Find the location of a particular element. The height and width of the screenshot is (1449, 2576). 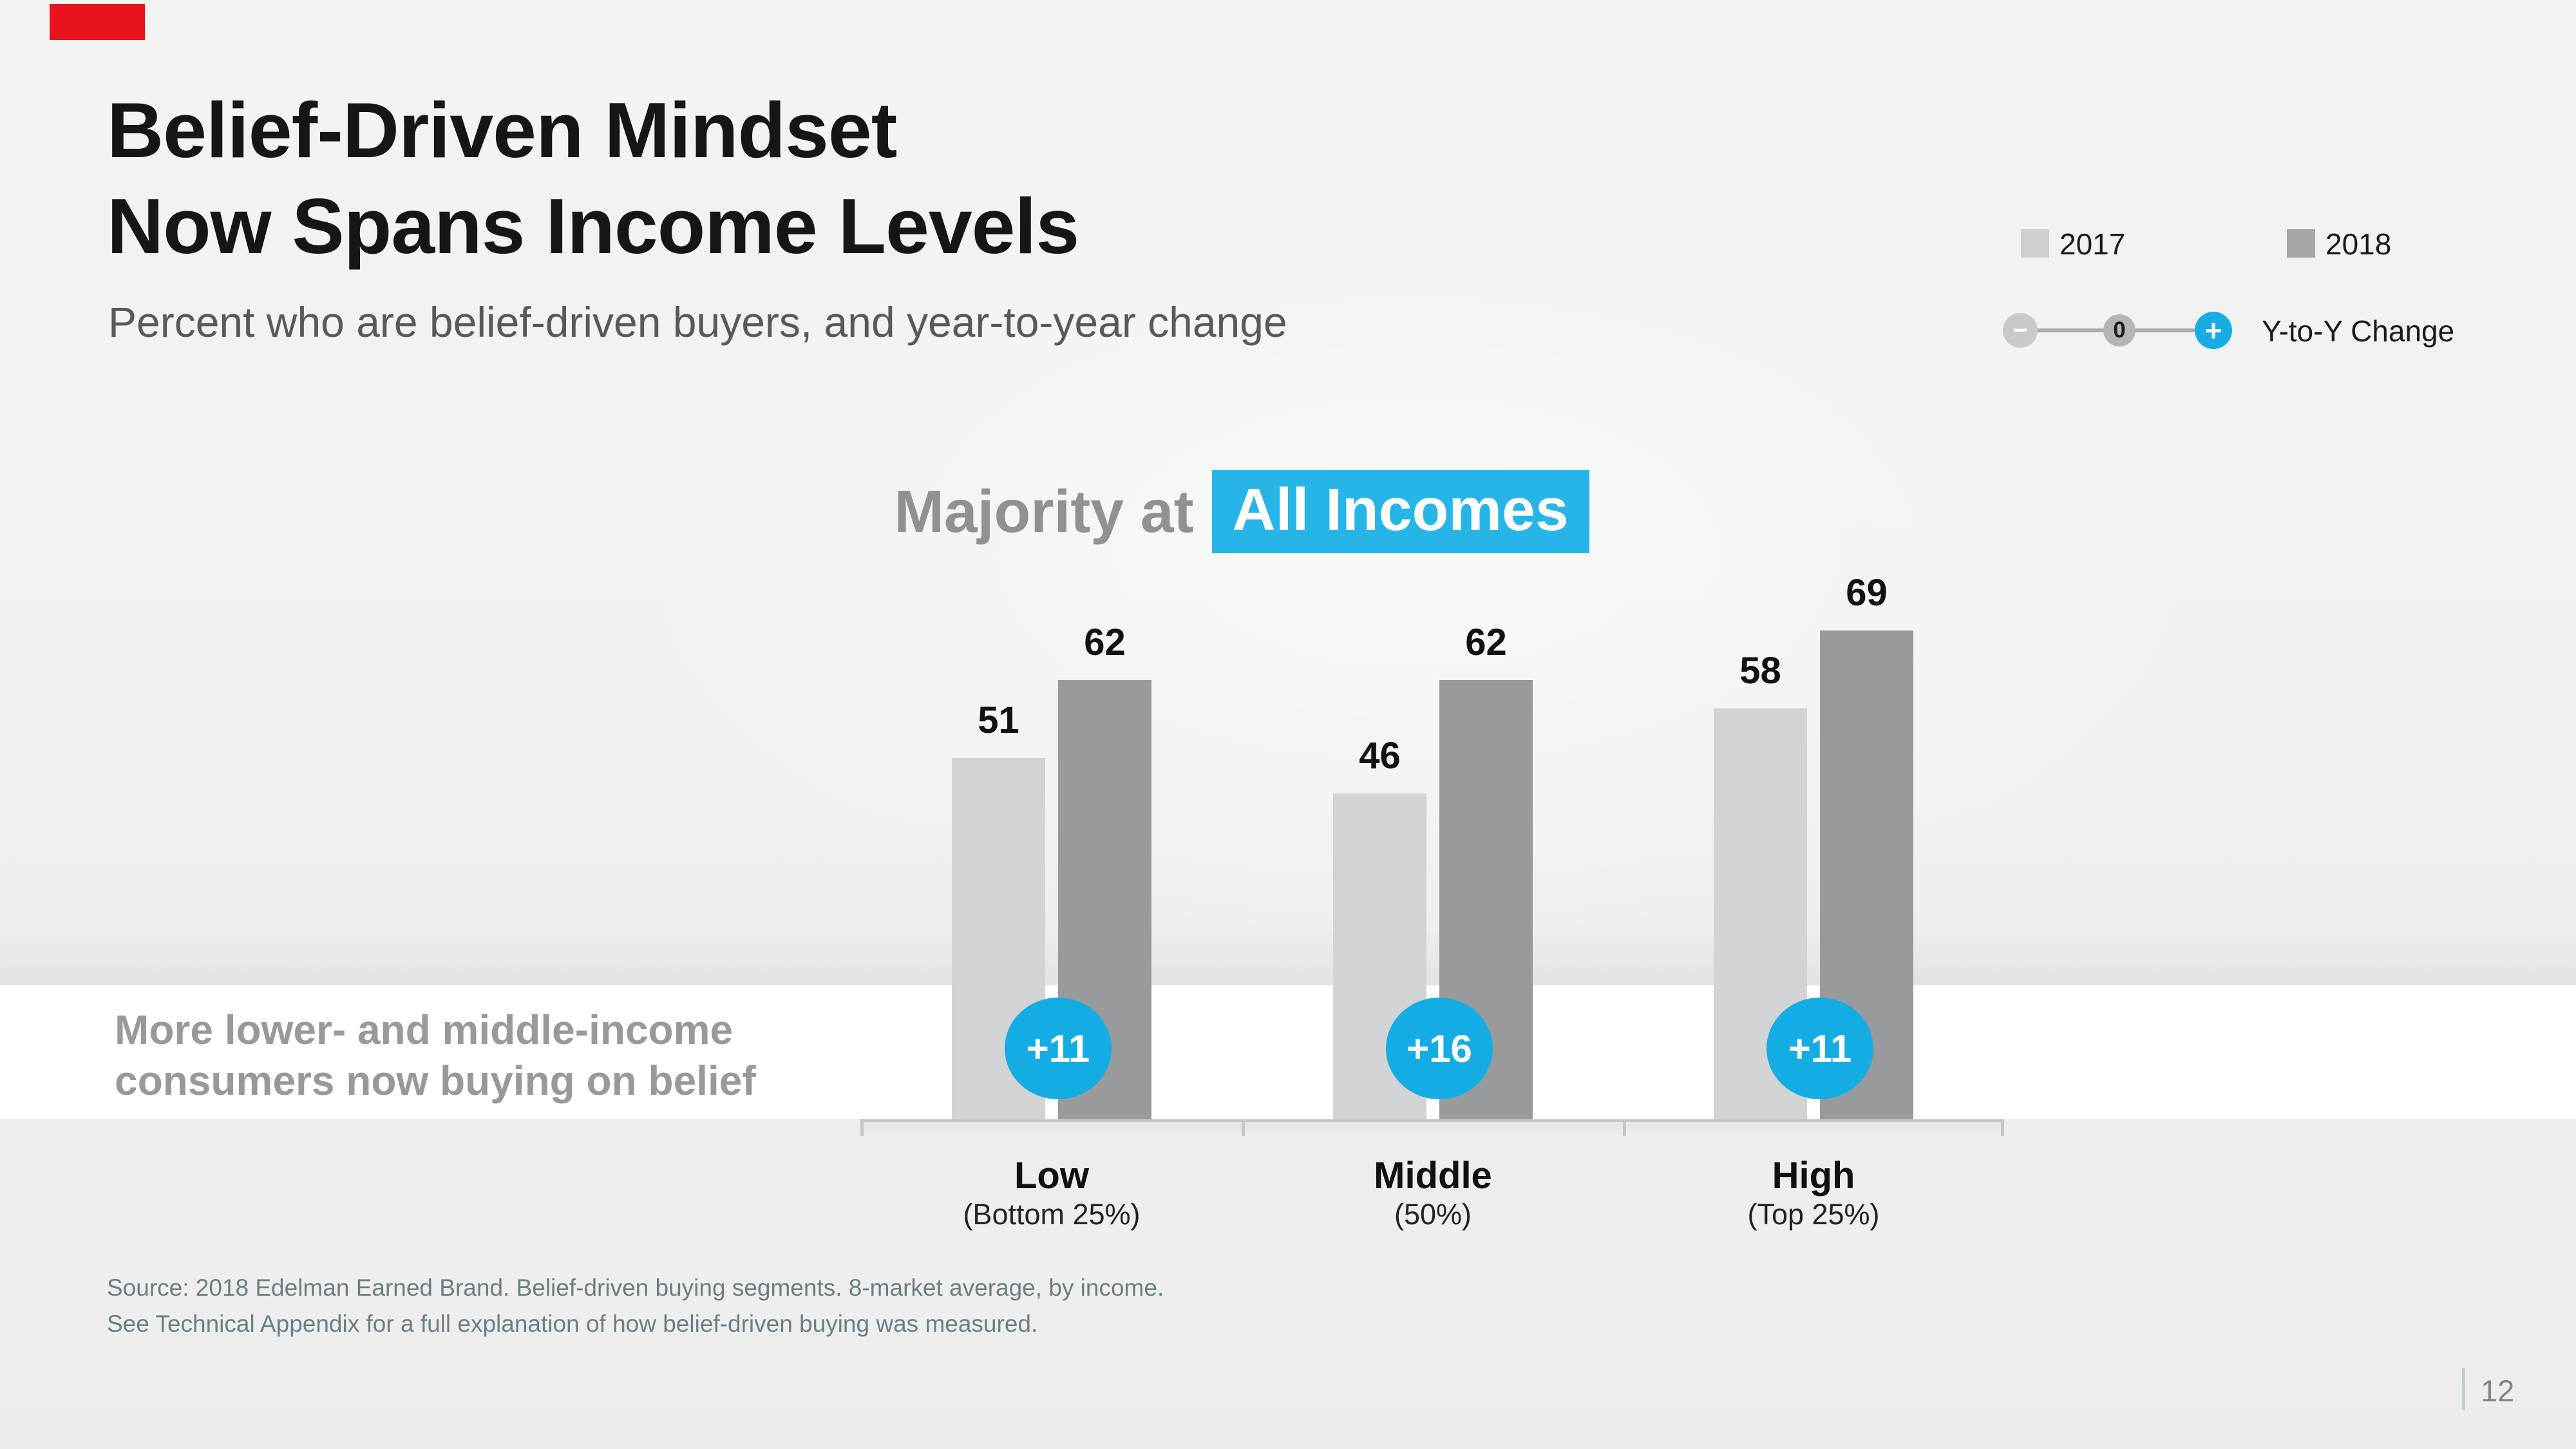

bar-value-2018-low: 62 is located at coordinates (1105, 642).